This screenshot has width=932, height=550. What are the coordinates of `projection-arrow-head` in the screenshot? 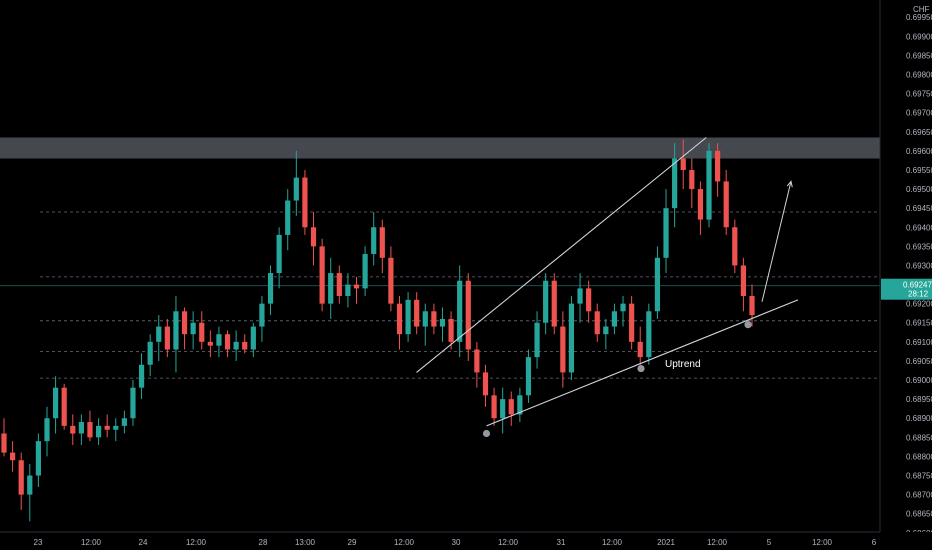 It's located at (789, 184).